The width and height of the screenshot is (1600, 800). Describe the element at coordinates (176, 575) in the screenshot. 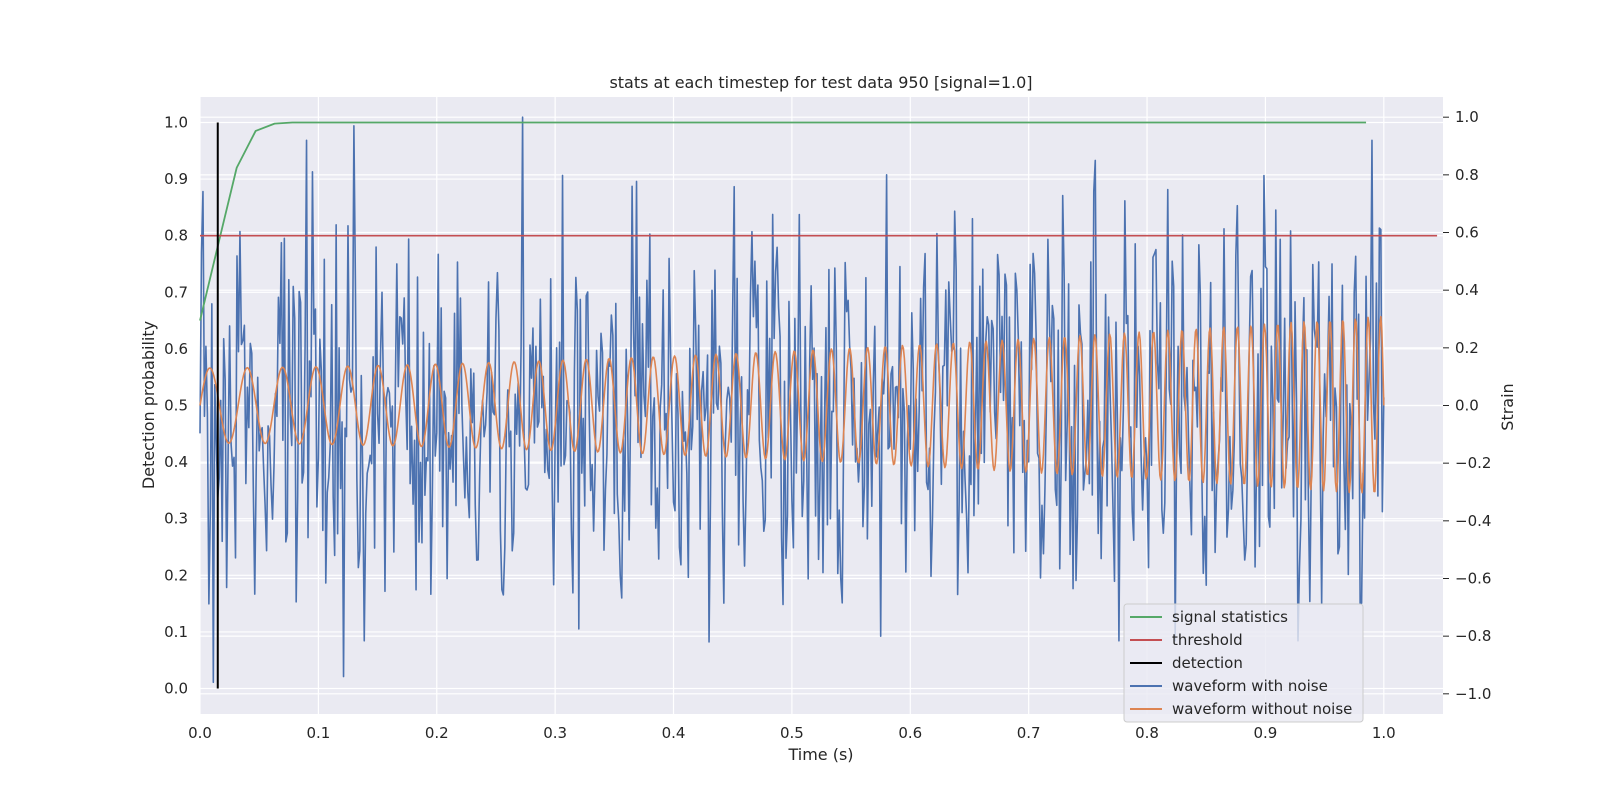

I see `y-left-tick-label: 0.2` at that location.